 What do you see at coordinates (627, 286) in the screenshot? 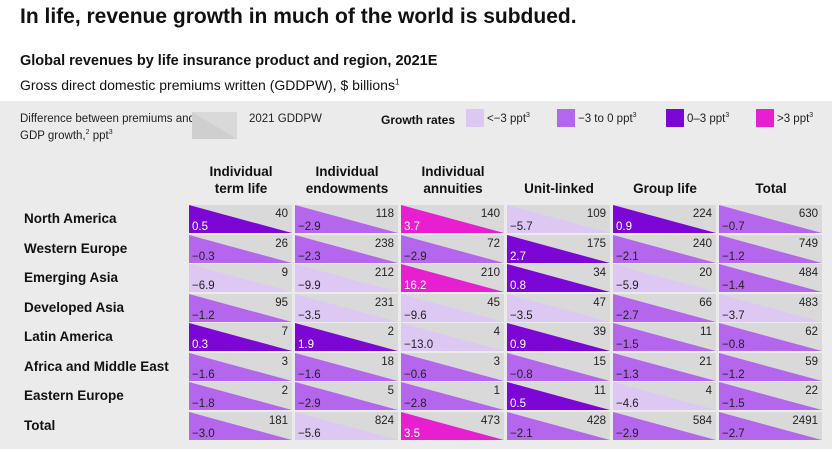
I see `difference-value: −5.9` at bounding box center [627, 286].